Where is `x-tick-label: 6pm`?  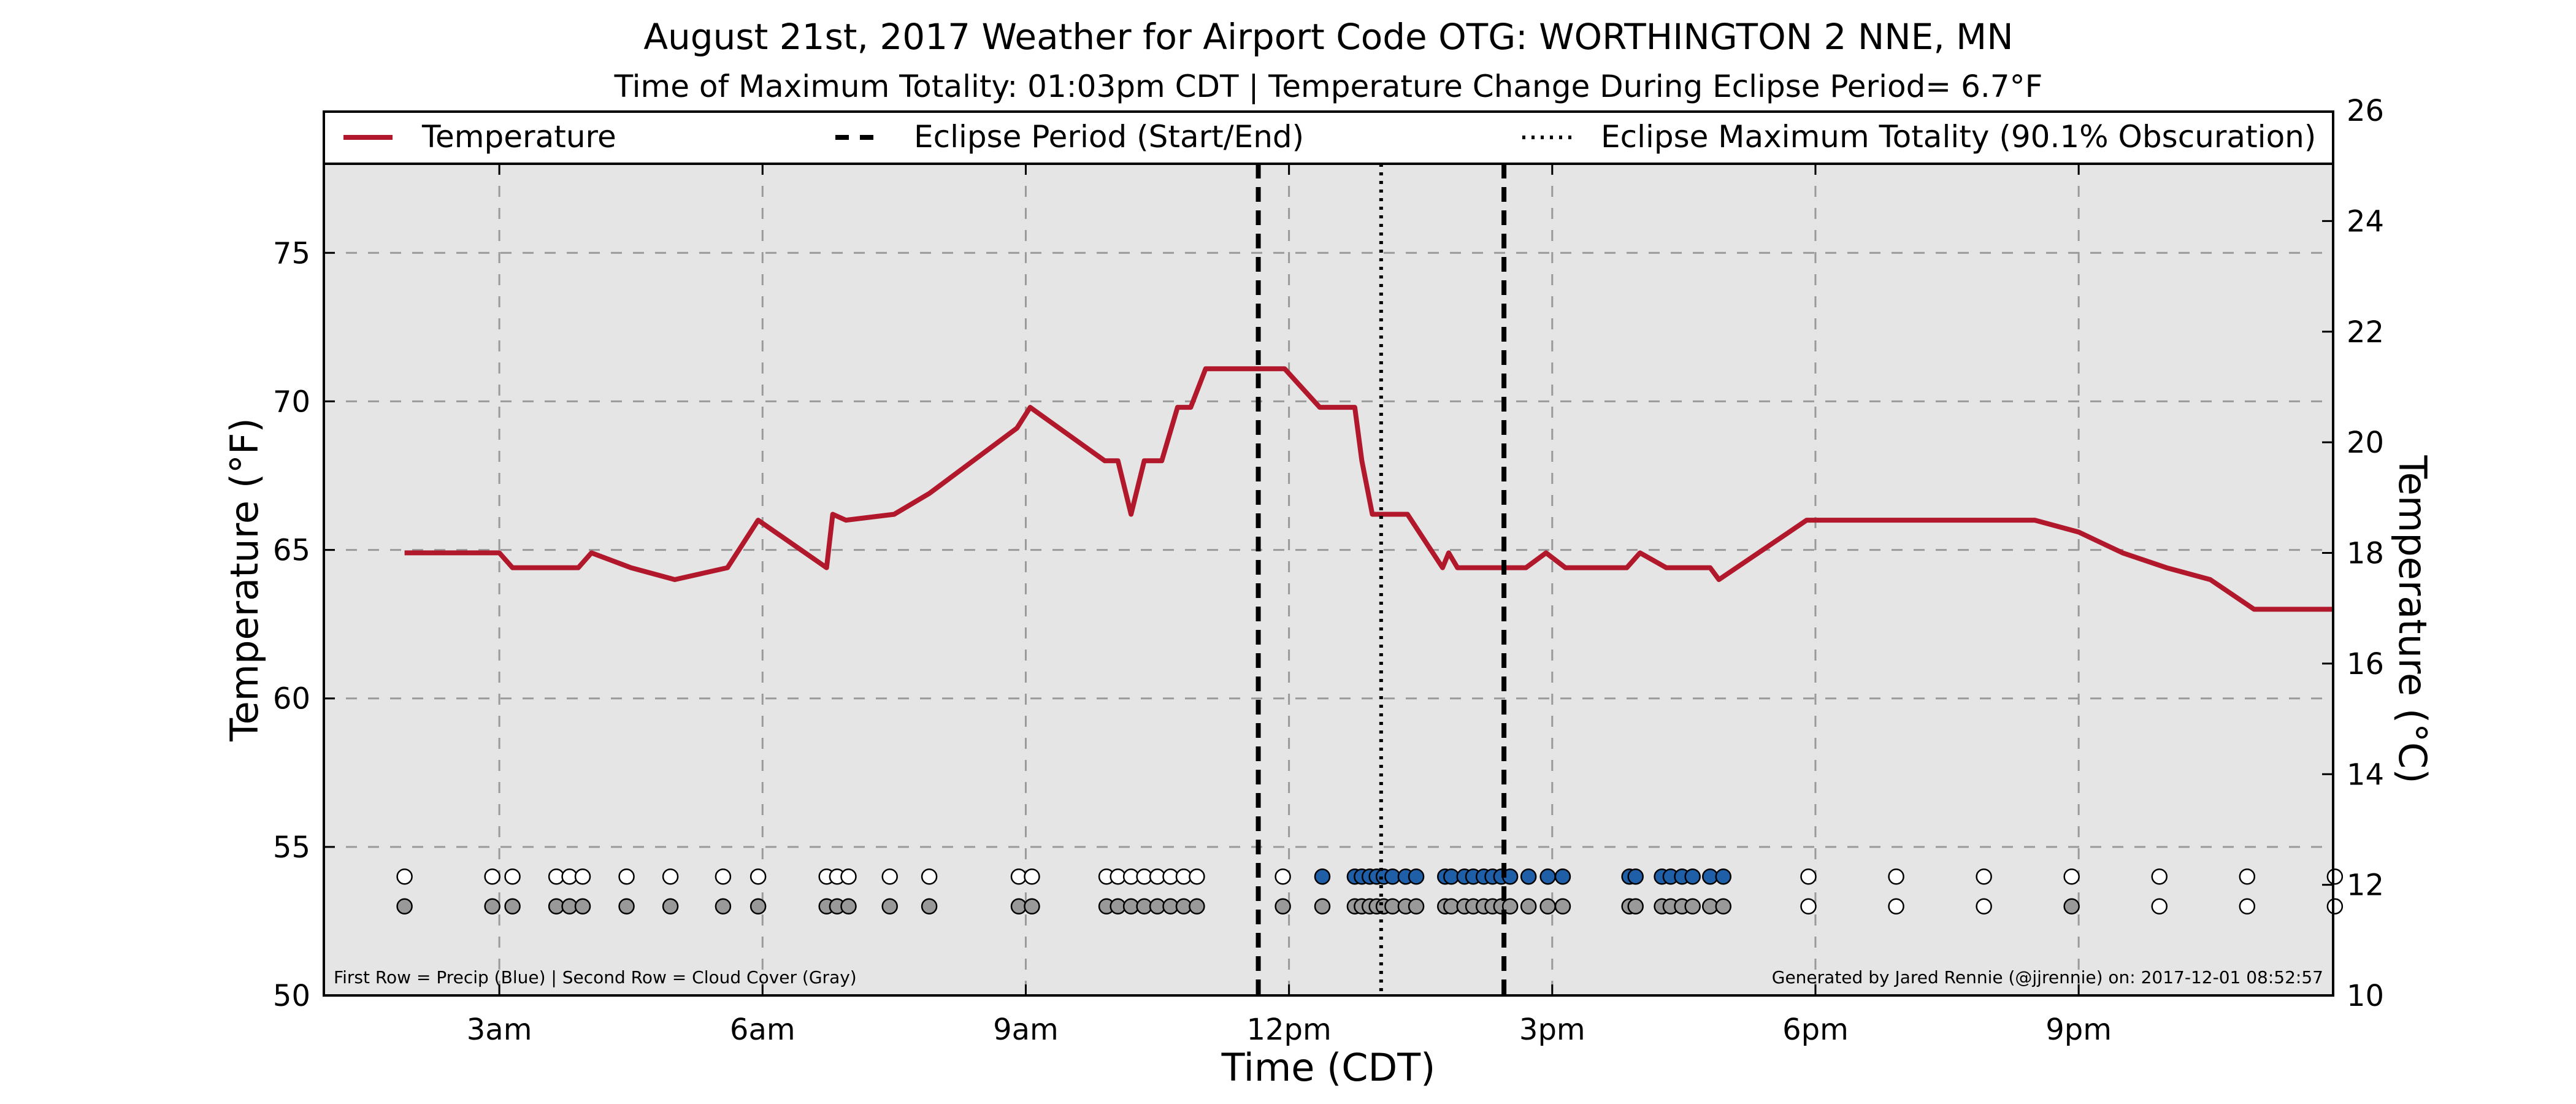 x-tick-label: 6pm is located at coordinates (1815, 1030).